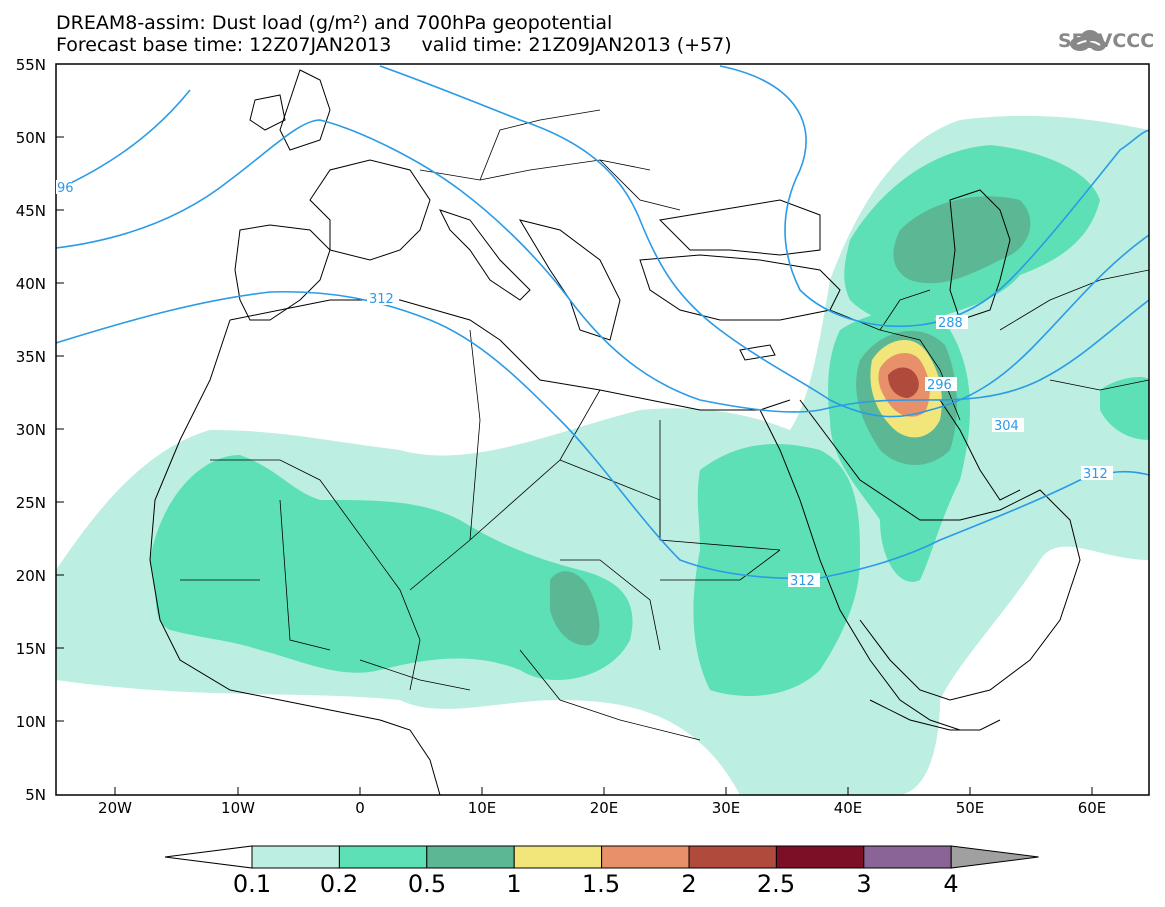 This screenshot has height=907, width=1165. Describe the element at coordinates (1006, 426) in the screenshot. I see `contour-label: 304` at that location.